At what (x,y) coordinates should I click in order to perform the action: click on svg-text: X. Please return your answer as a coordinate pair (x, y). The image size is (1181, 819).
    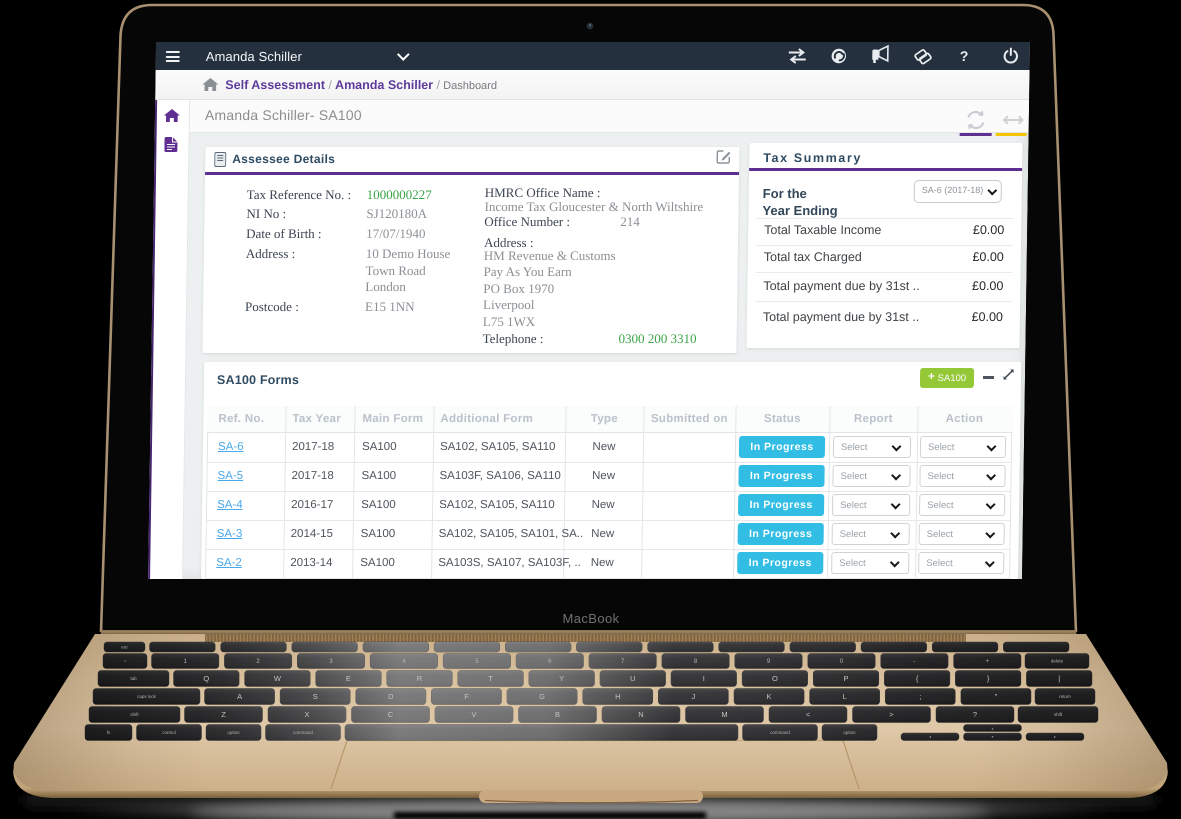
    Looking at the image, I should click on (306, 714).